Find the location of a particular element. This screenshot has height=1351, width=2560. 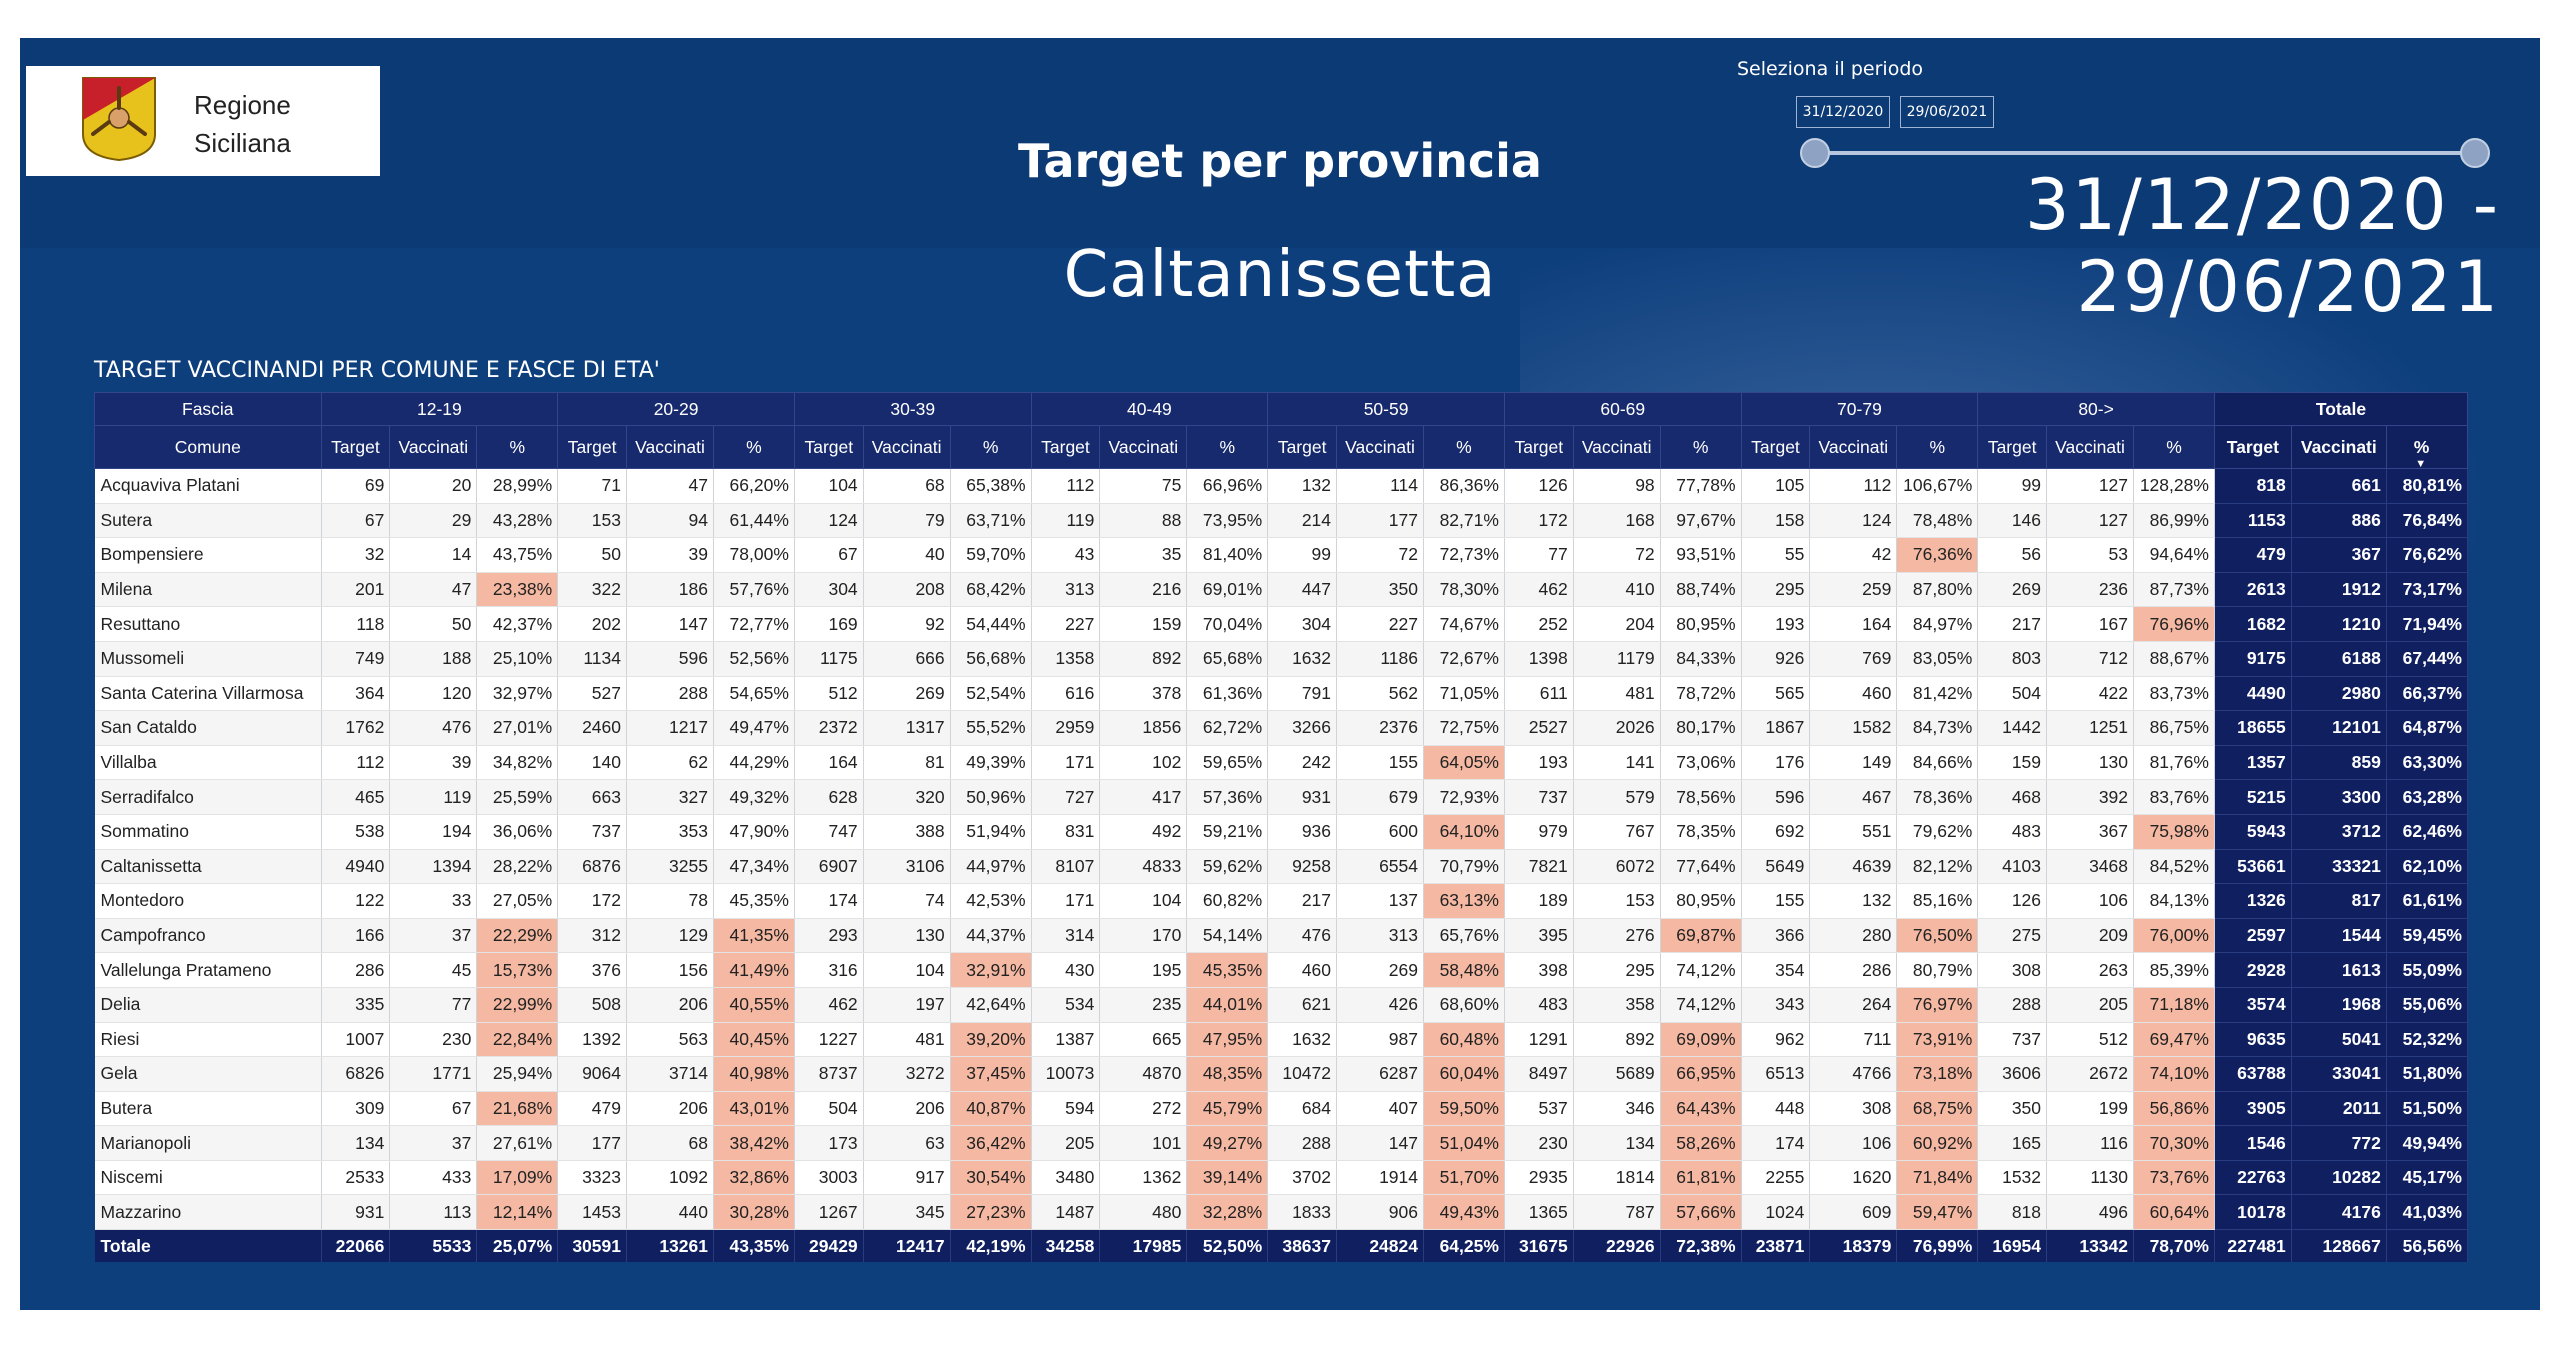

date-end-input: 29/06/2021 is located at coordinates (1947, 112).